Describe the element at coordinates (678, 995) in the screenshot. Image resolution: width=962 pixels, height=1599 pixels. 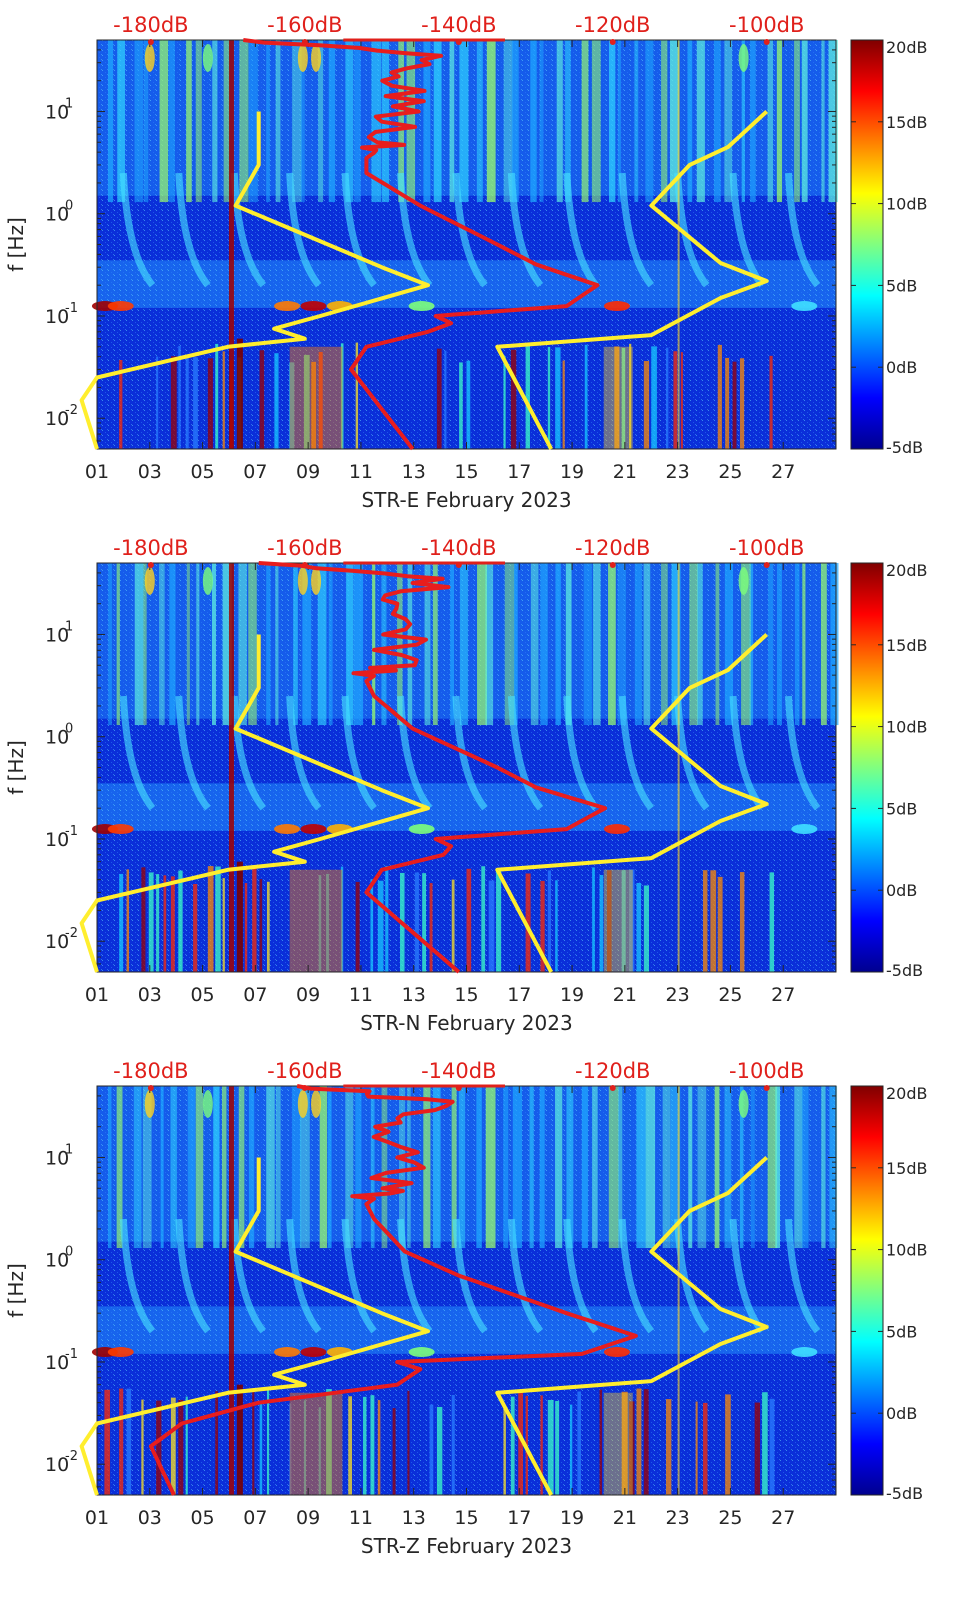
I see `x-tick-label: 23` at that location.